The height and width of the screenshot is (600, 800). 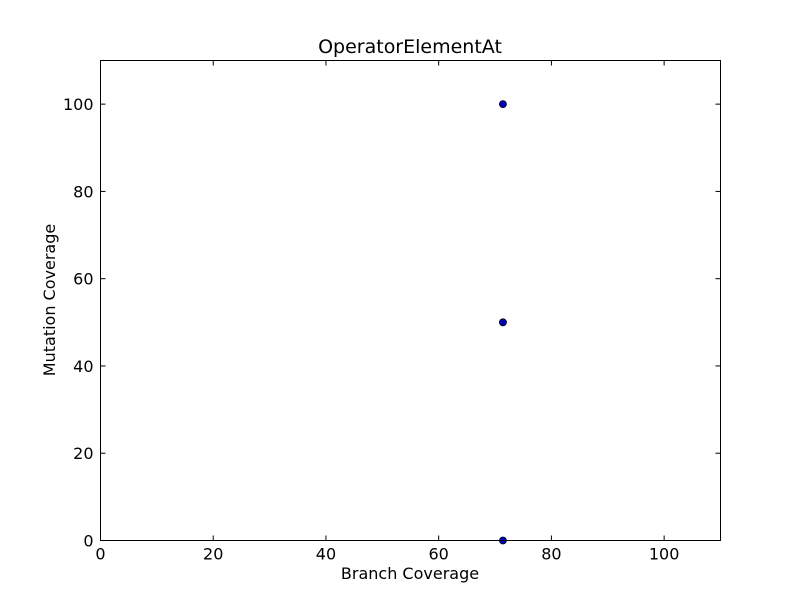 What do you see at coordinates (83, 366) in the screenshot?
I see `y-tick-label: 40` at bounding box center [83, 366].